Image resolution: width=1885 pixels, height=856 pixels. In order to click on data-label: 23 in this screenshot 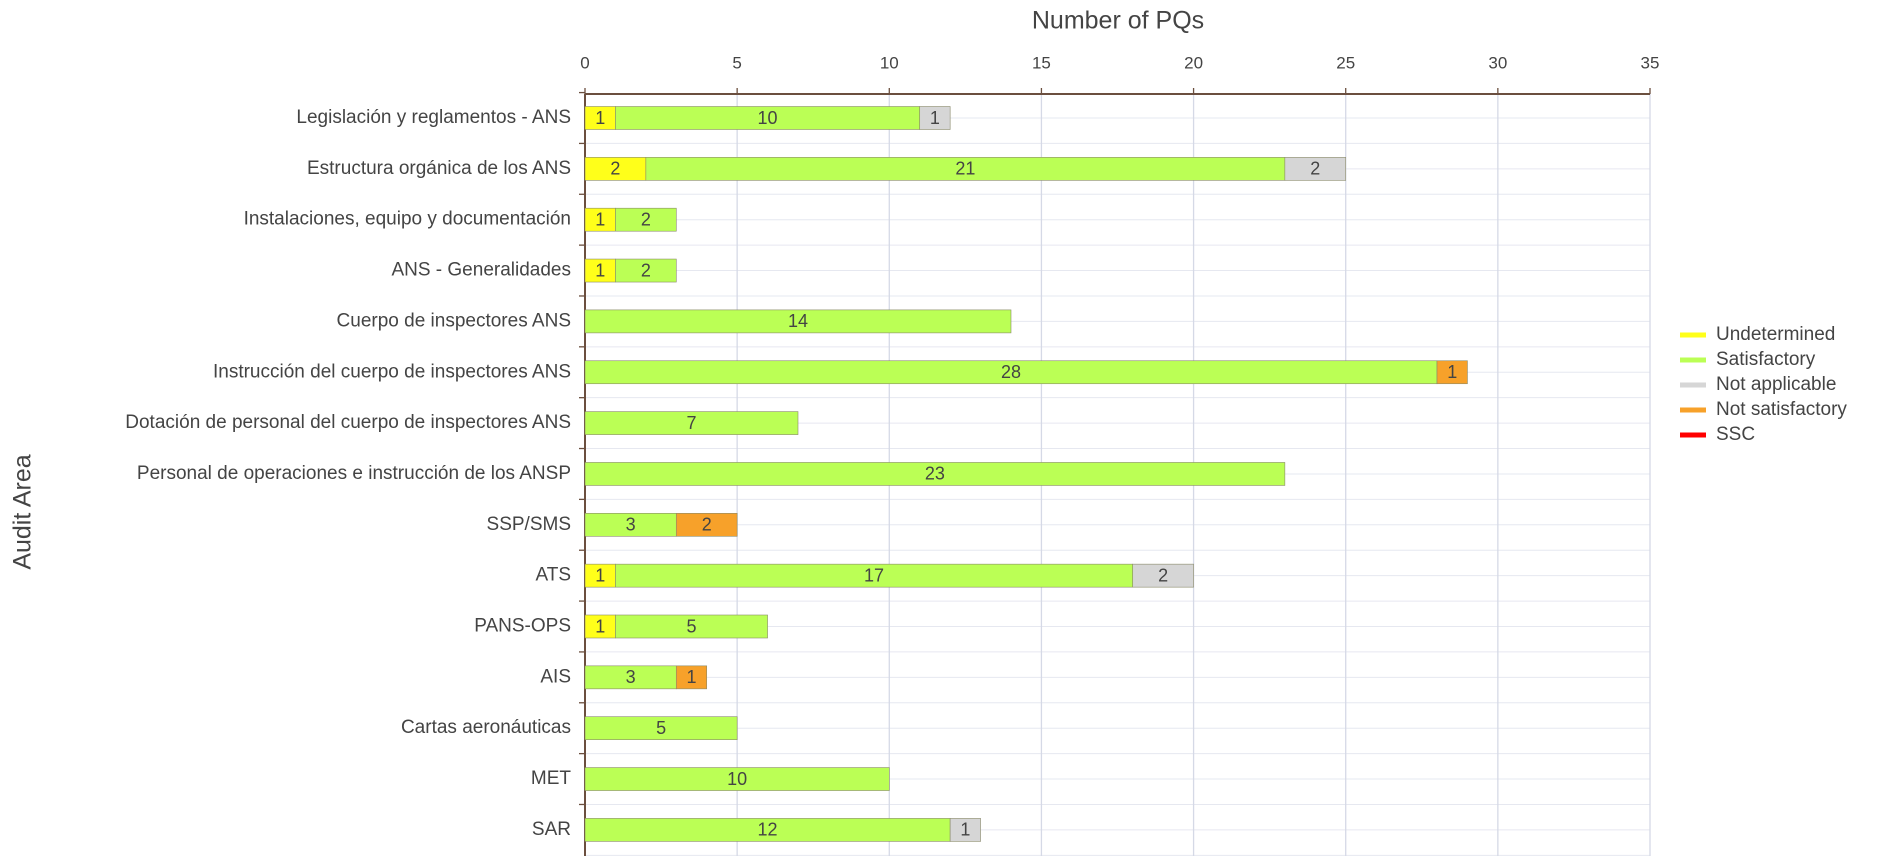, I will do `click(935, 474)`.